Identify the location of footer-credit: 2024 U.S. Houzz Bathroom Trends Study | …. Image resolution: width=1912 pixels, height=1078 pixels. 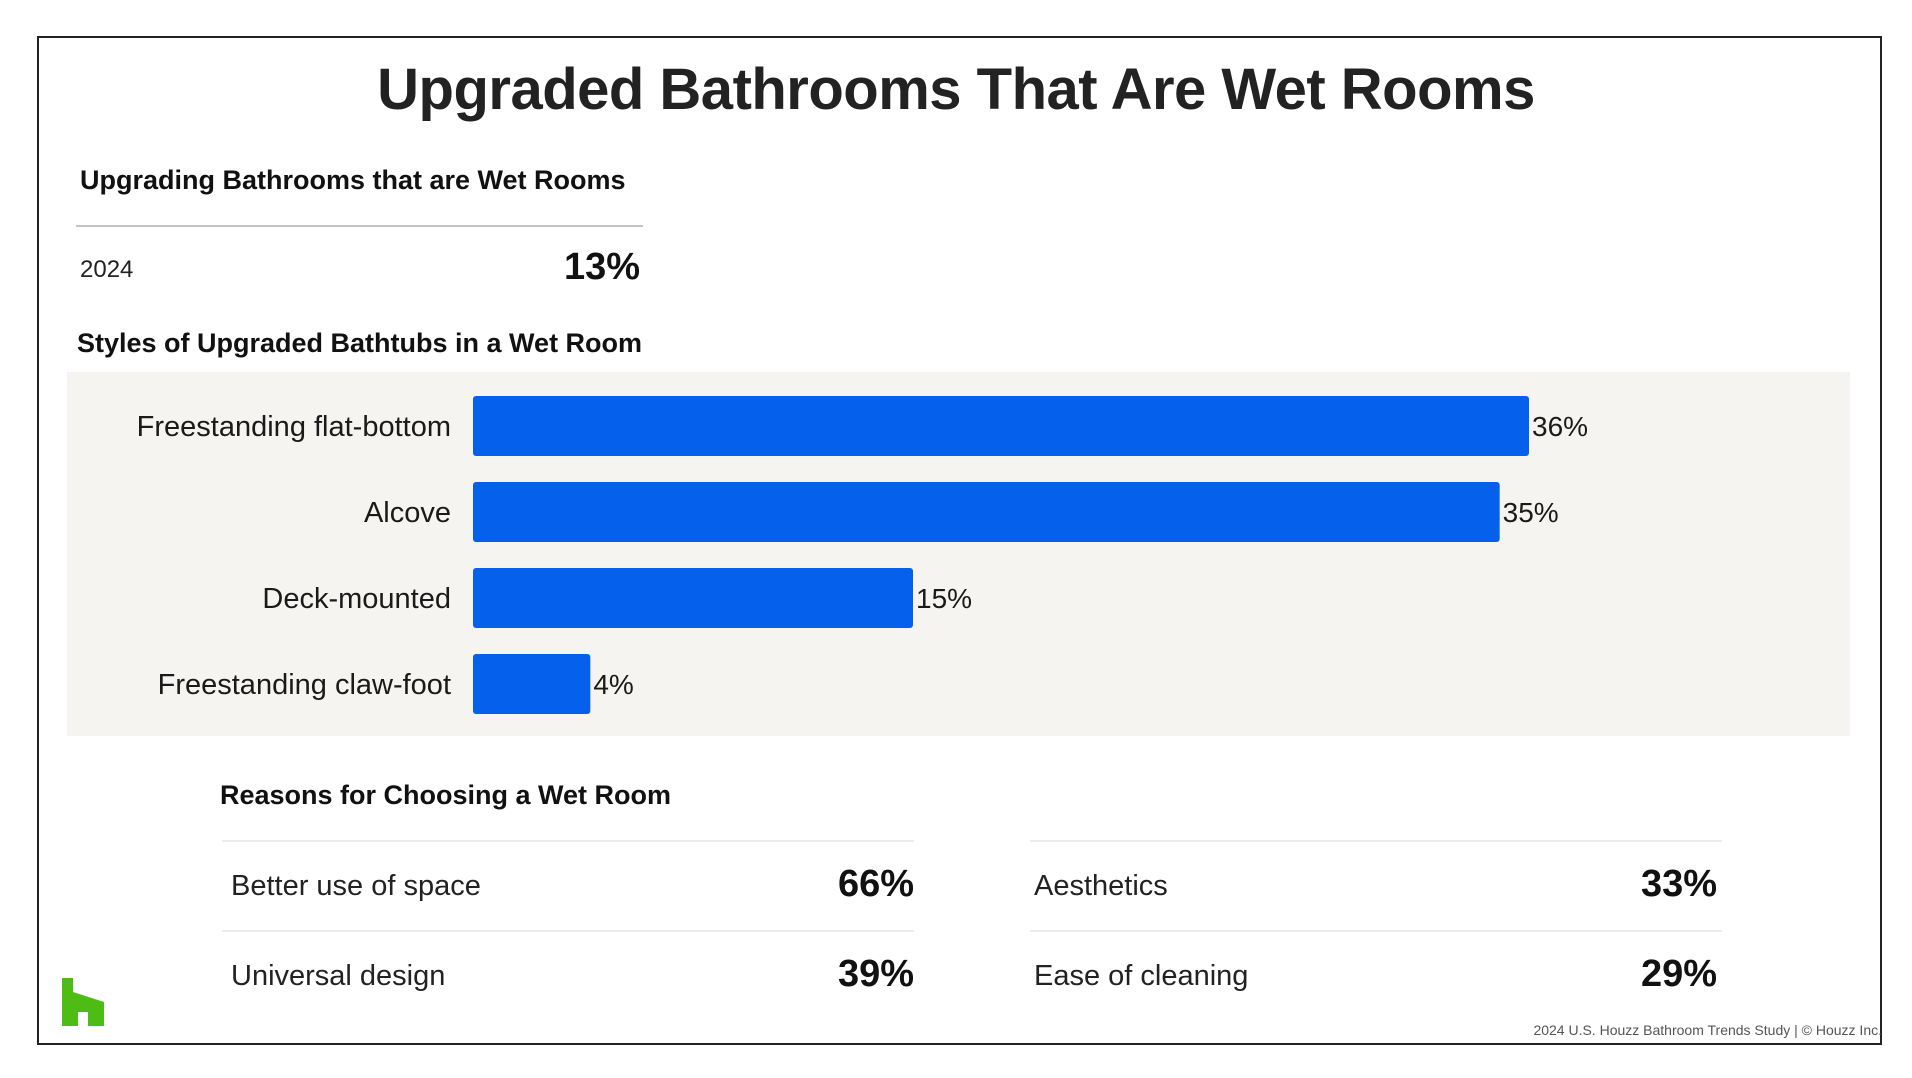
(1707, 1030).